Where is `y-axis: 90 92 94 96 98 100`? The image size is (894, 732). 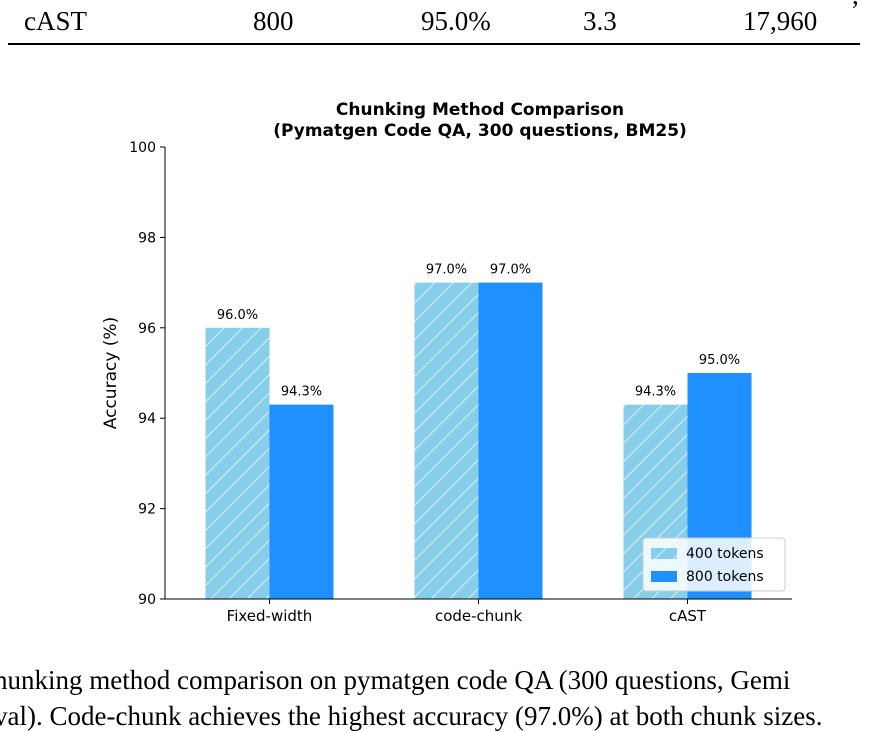
y-axis: 90 92 94 96 98 100 is located at coordinates (147, 374).